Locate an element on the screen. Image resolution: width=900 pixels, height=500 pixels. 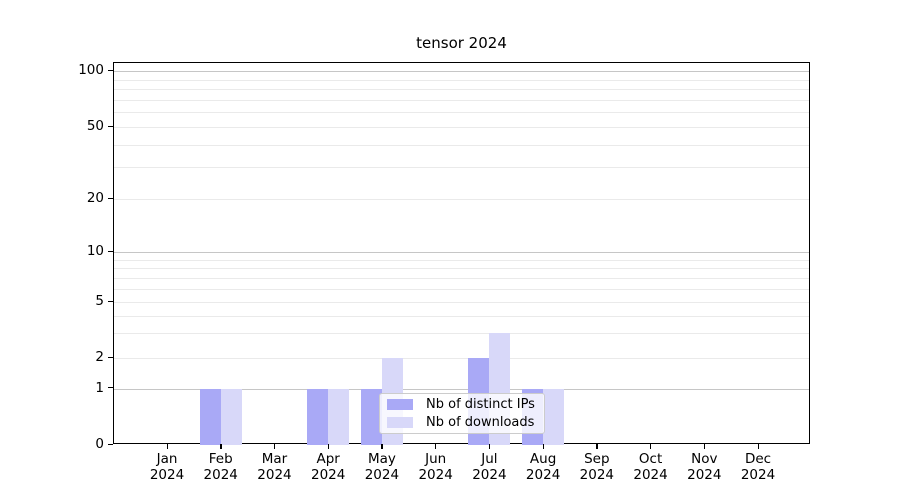
xtick-label-oct: Oct 2024 is located at coordinates (651, 467).